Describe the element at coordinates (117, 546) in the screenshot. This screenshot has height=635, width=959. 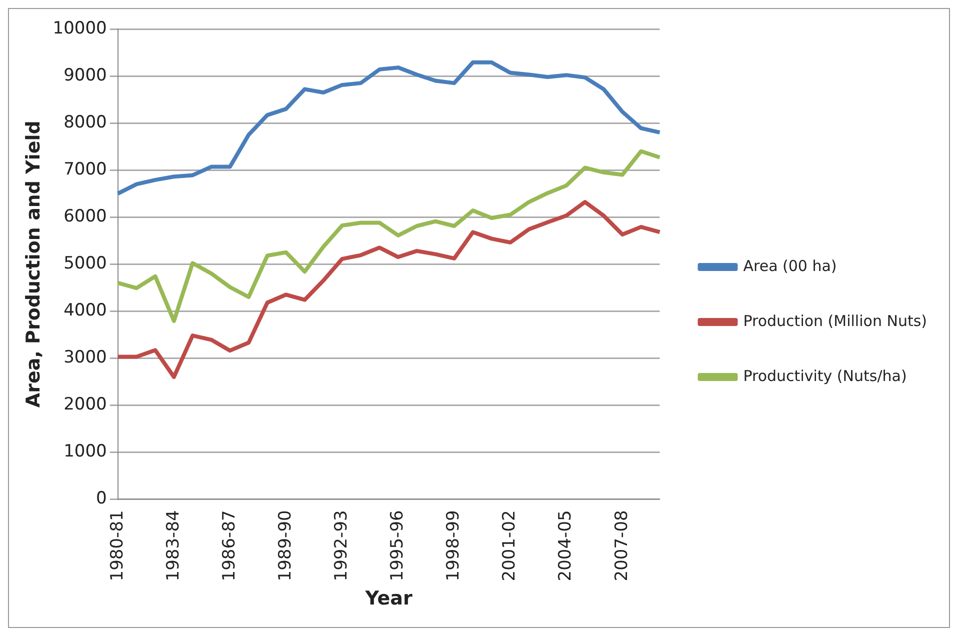
I see `x-tick-label: 1980-81` at that location.